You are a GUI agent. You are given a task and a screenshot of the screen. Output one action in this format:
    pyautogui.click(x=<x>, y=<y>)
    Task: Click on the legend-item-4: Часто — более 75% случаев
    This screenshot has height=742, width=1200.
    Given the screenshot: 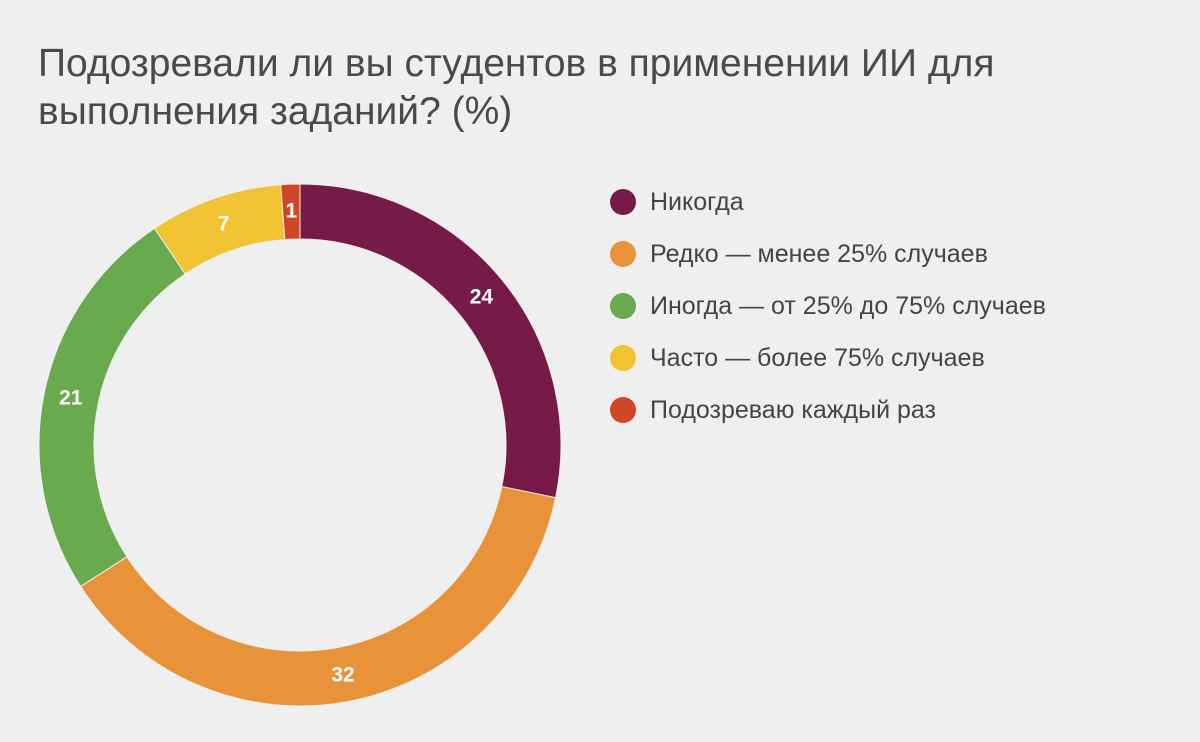 What is the action you would take?
    pyautogui.click(x=828, y=358)
    